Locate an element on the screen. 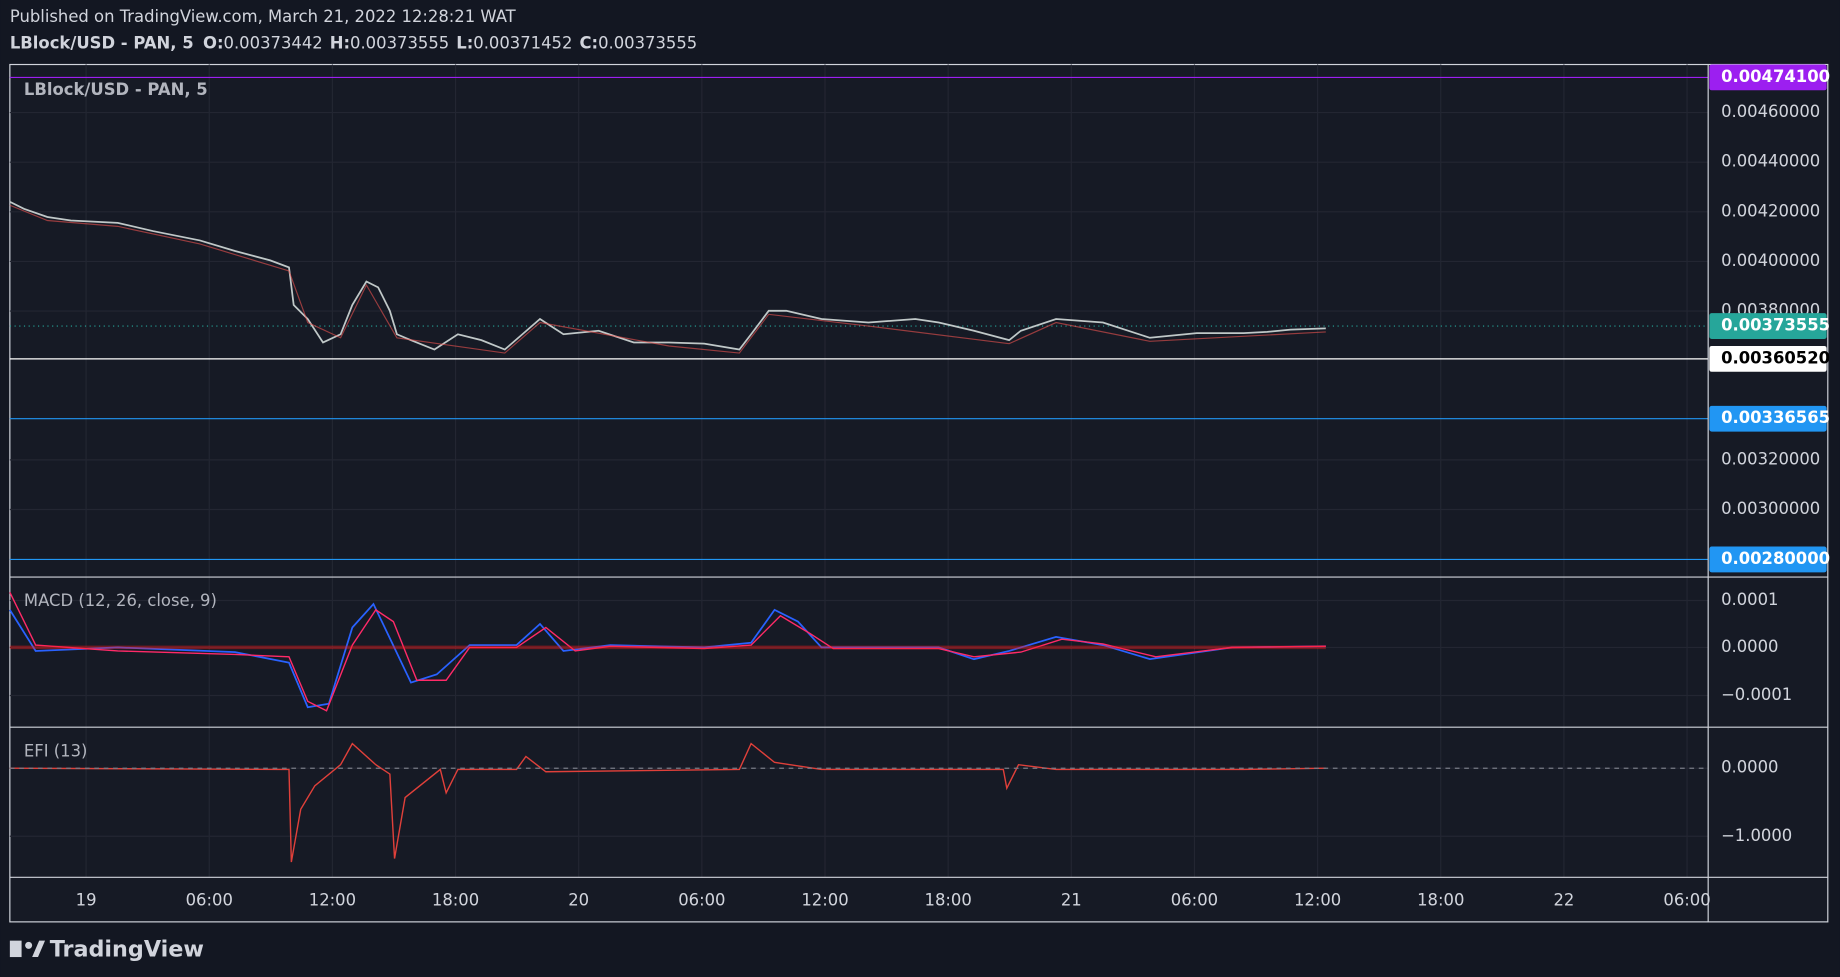 This screenshot has width=1840, height=977. ohlc-value: 0.00373442 is located at coordinates (273, 42).